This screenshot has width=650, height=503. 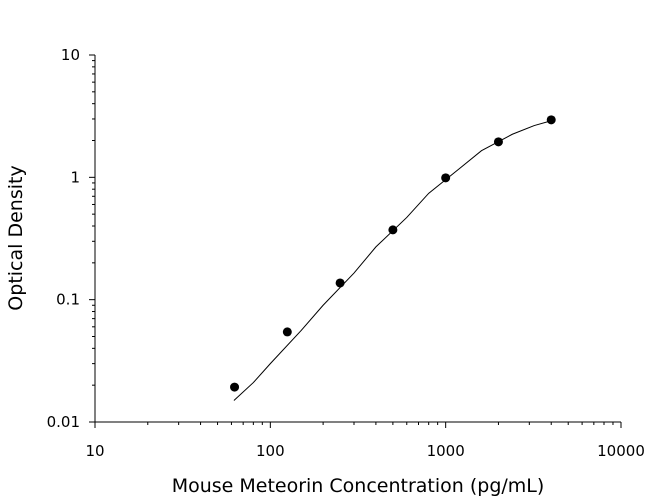 I want to click on y-tick-label: 1, so click(x=75, y=177).